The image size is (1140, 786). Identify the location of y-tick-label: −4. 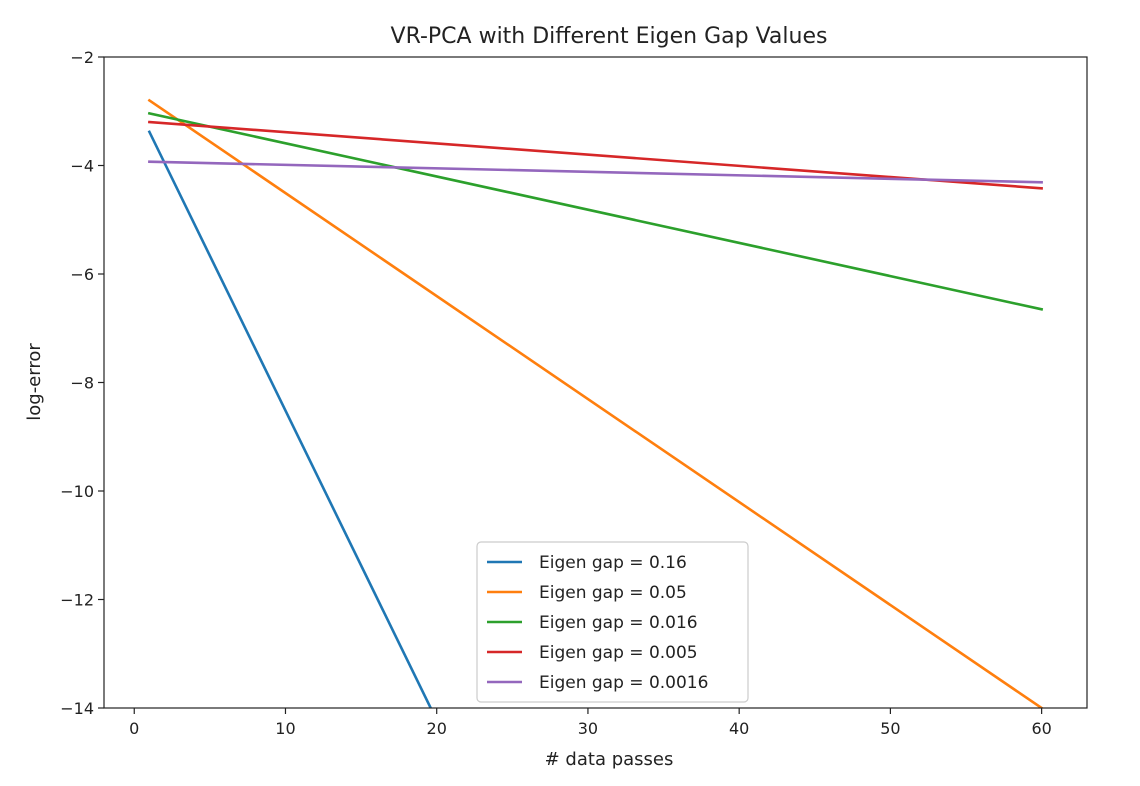
(82, 166).